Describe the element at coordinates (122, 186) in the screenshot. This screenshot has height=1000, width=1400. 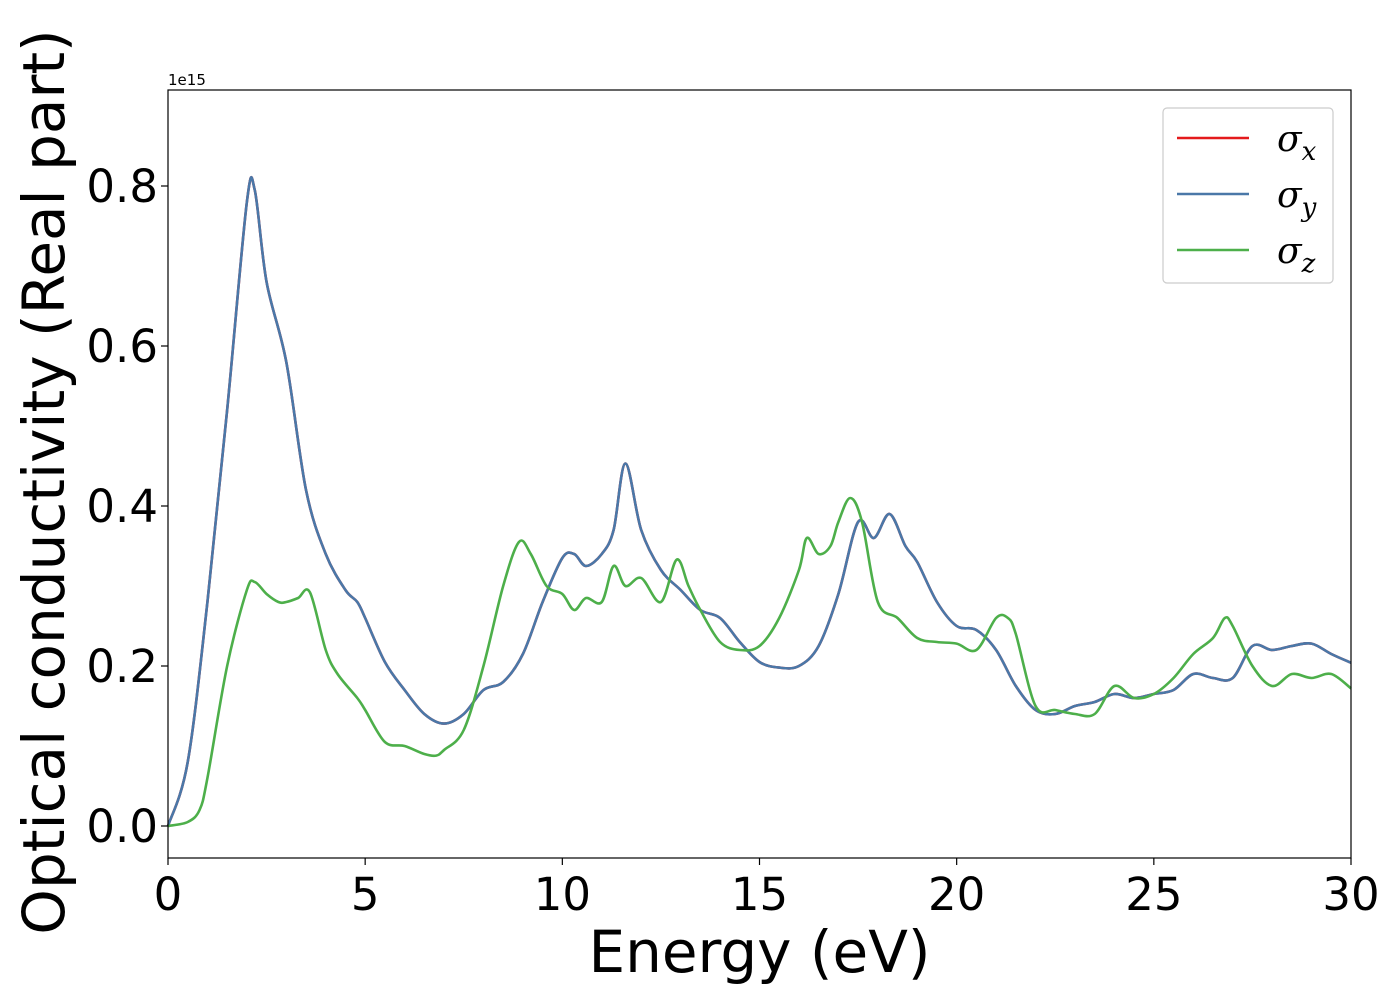
I see `y-tick-label: 0.8` at that location.